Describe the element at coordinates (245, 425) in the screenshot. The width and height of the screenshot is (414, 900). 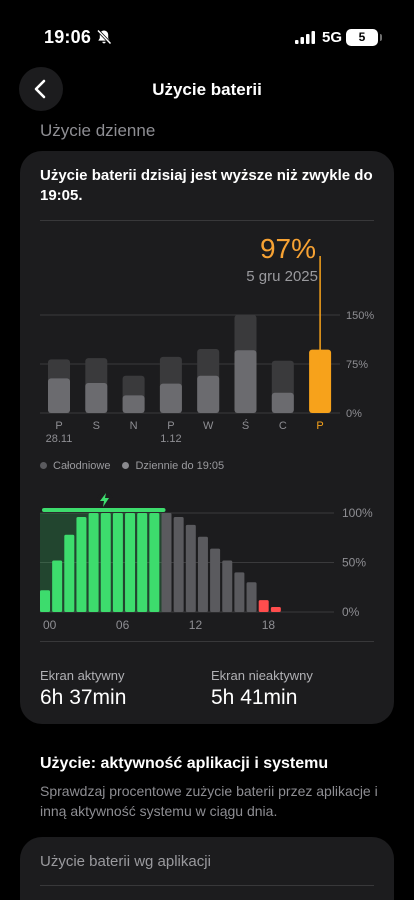
I see `x-tick-label: Ś` at that location.